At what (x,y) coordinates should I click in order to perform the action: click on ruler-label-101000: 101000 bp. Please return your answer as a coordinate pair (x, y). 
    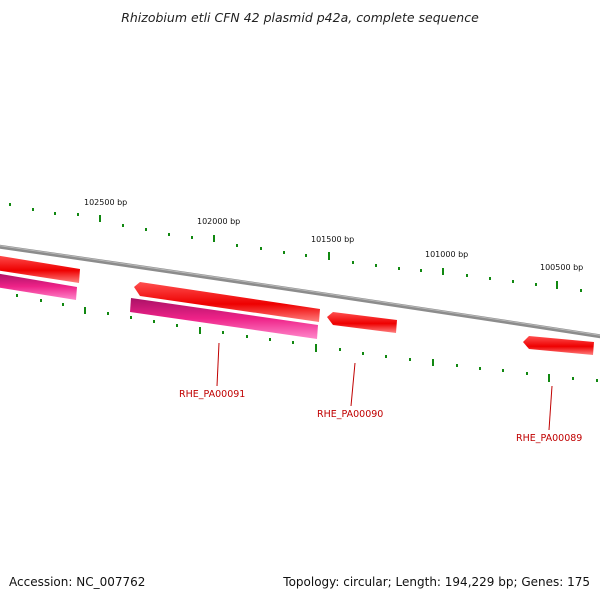
    Looking at the image, I should click on (446, 254).